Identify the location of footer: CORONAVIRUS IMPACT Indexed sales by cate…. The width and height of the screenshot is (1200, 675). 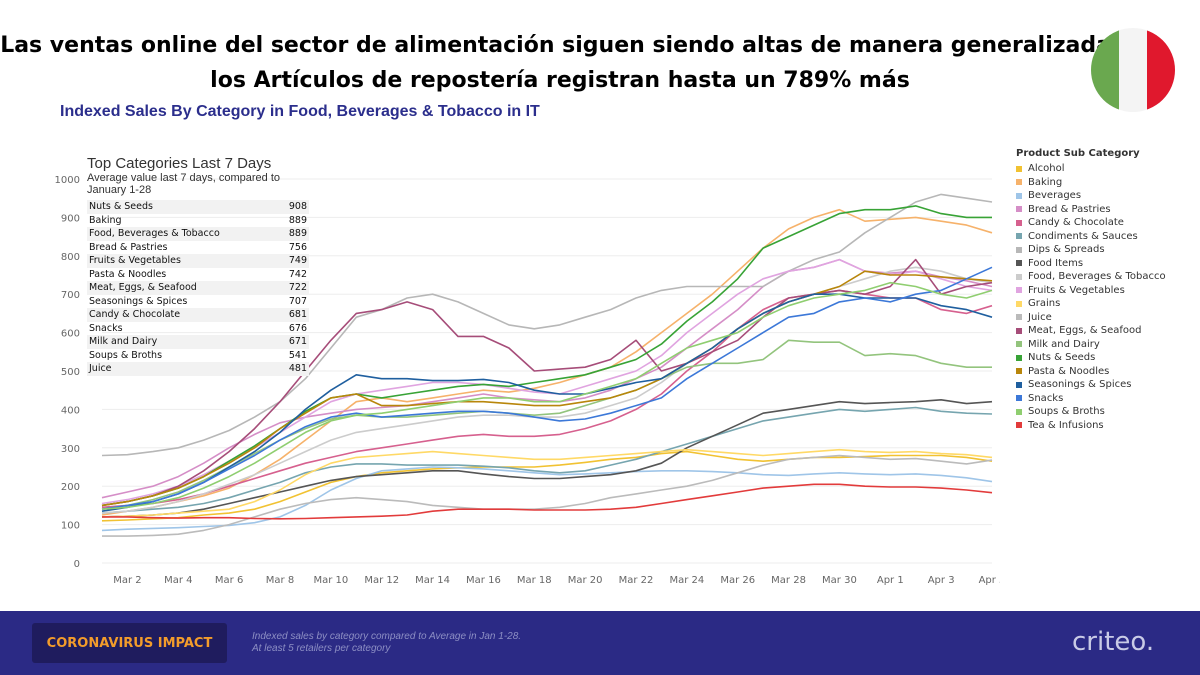
(600, 643).